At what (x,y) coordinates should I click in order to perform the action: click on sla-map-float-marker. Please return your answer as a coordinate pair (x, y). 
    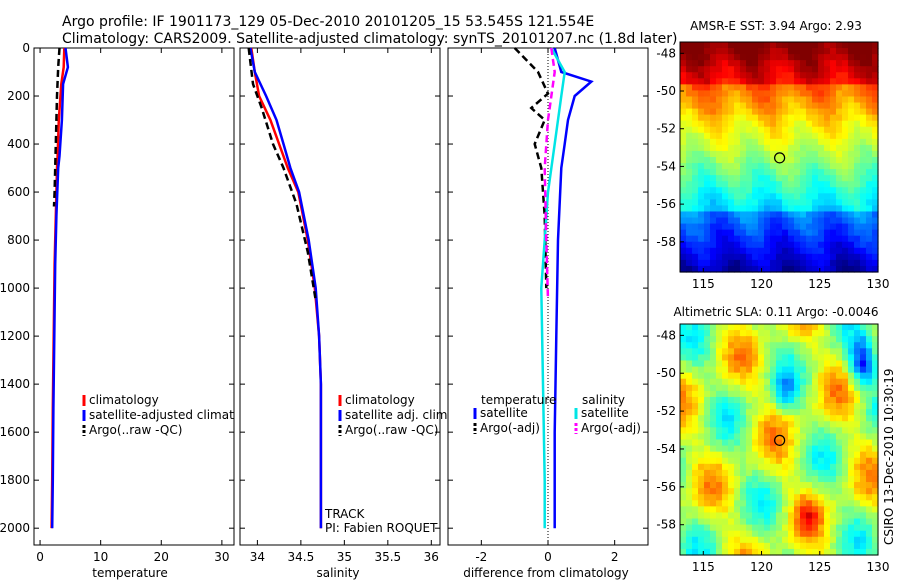
    Looking at the image, I should click on (780, 440).